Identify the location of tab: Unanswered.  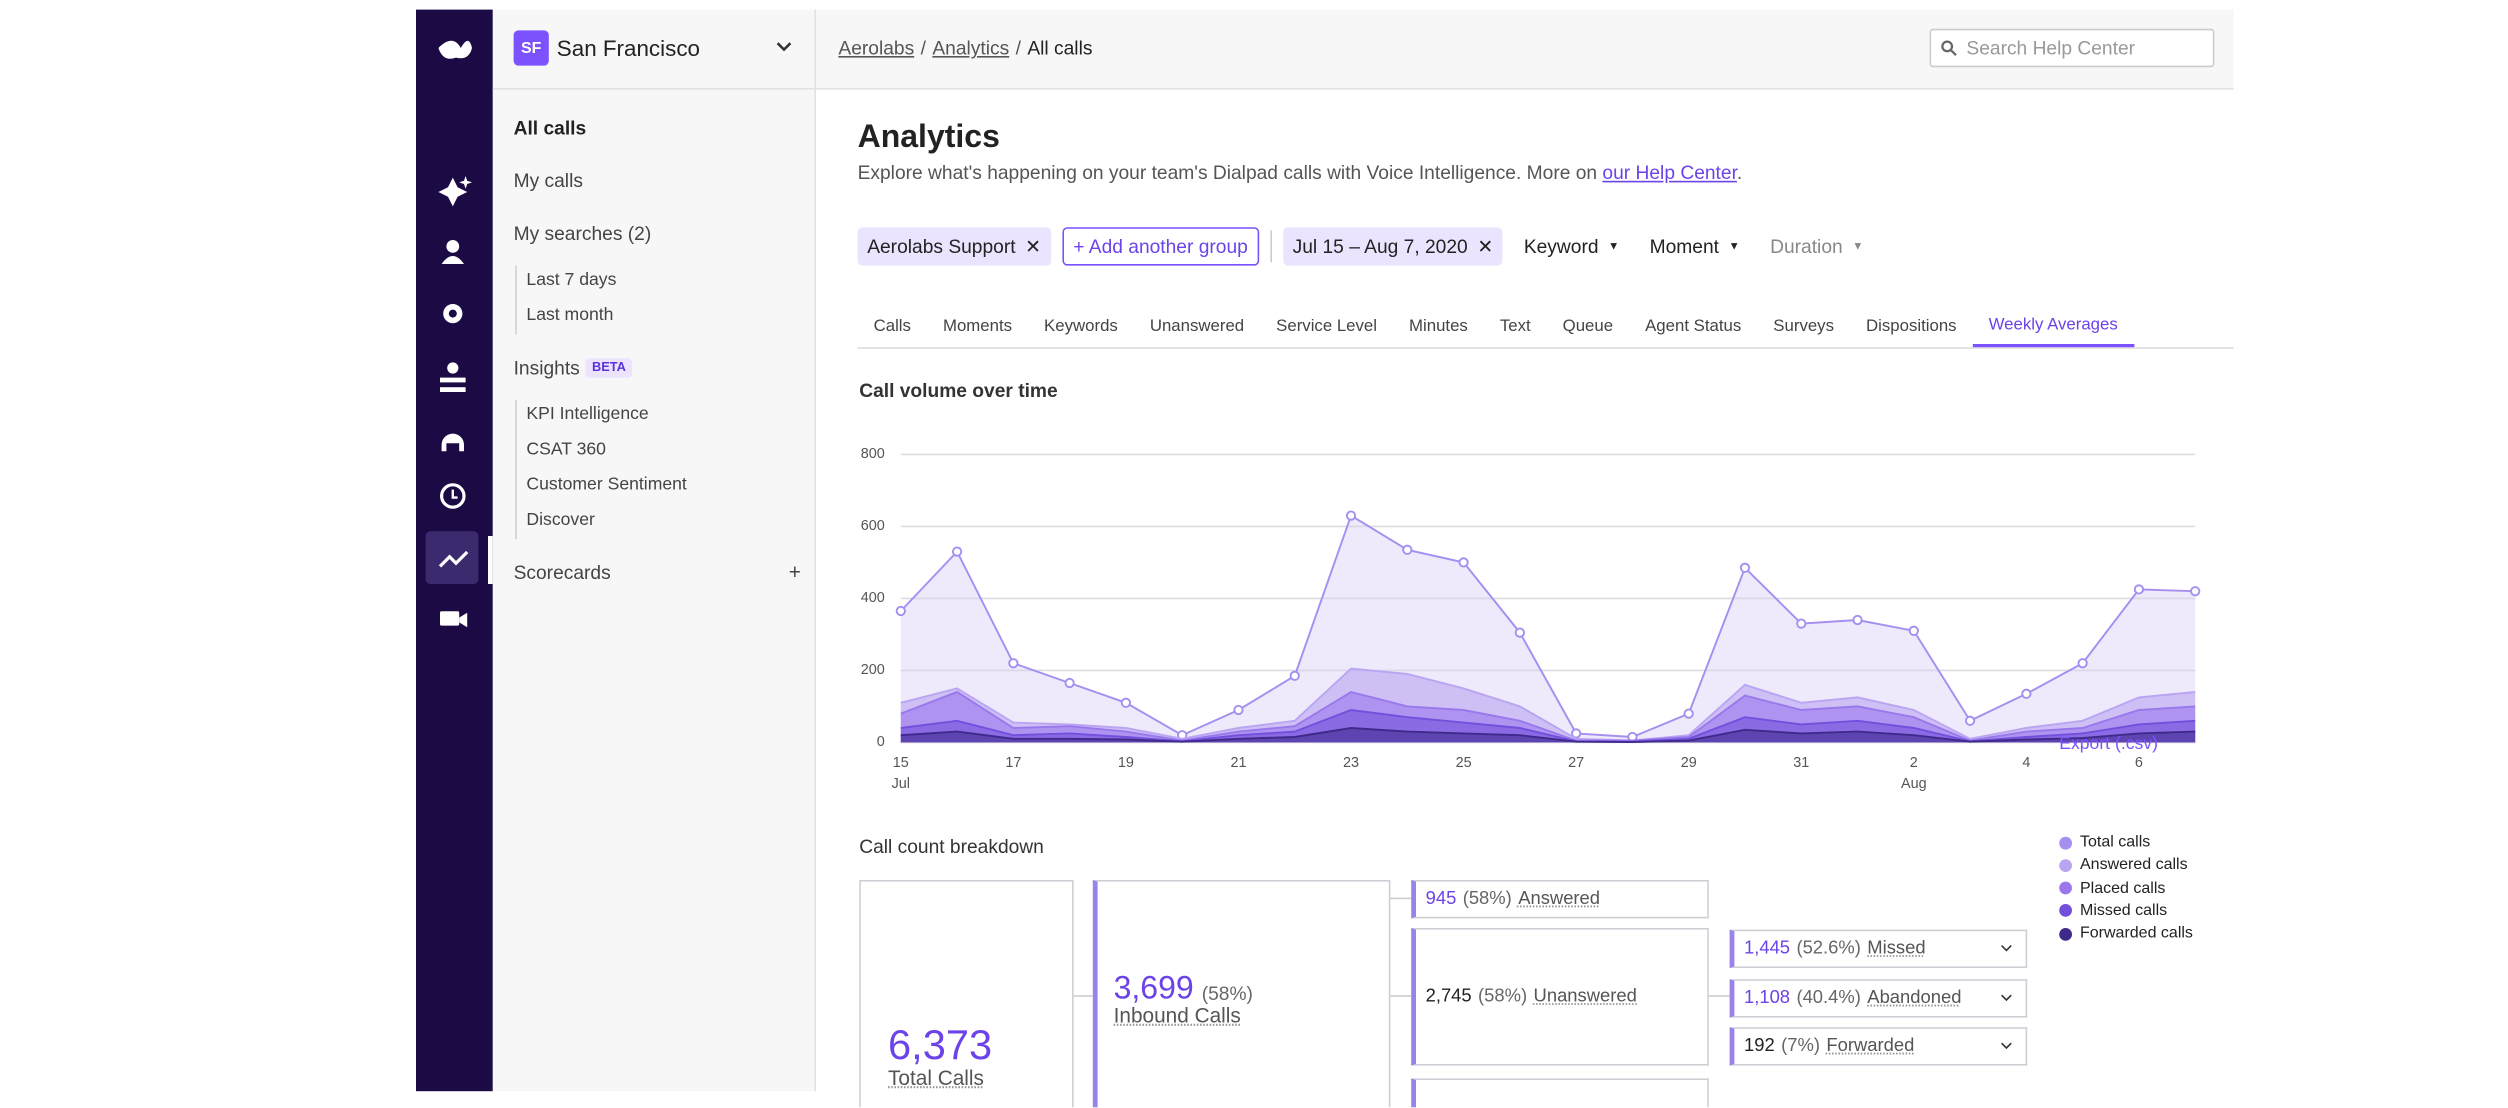
(1197, 326).